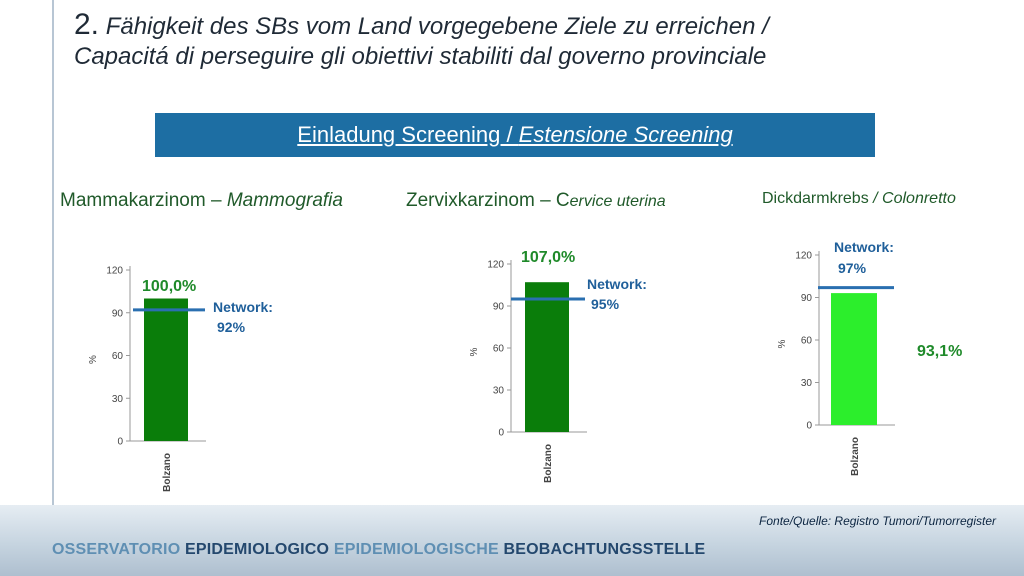  What do you see at coordinates (939, 351) in the screenshot?
I see `bar-value-label: 93,1%` at bounding box center [939, 351].